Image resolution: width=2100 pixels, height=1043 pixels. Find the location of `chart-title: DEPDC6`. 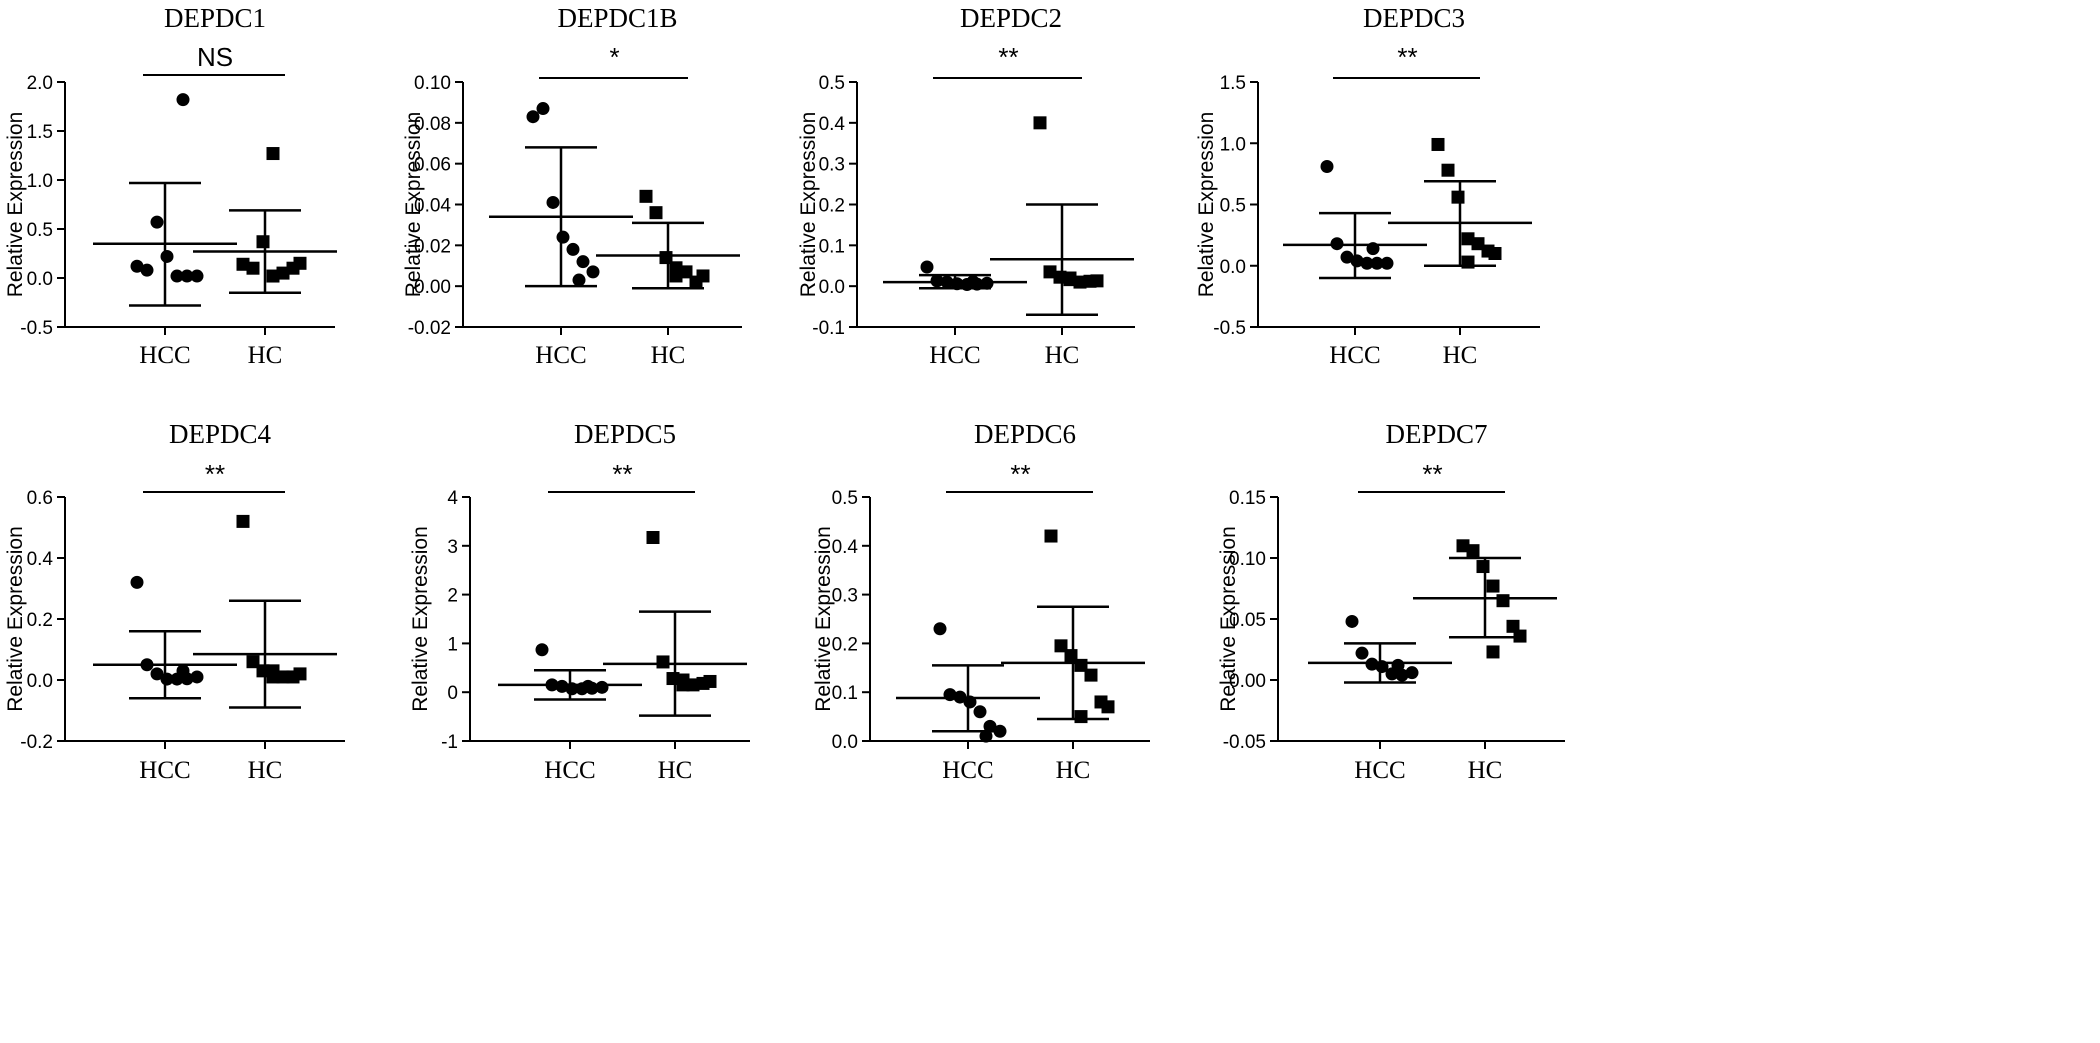

chart-title: DEPDC6 is located at coordinates (1025, 434).